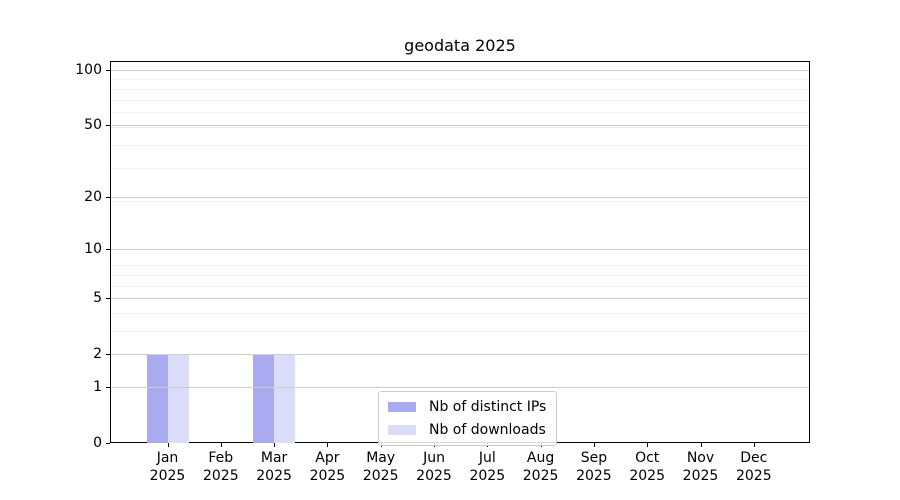  I want to click on x-tick-month: Oct, so click(647, 458).